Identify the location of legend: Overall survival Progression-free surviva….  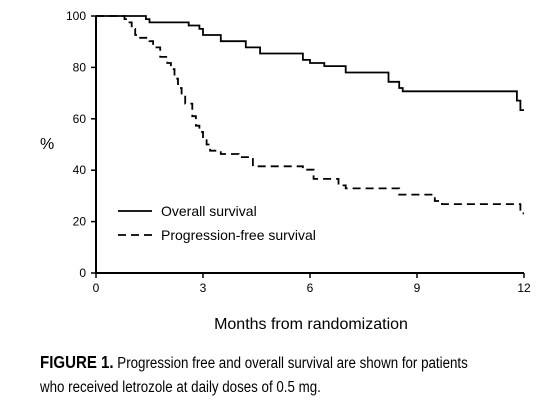
(217, 223).